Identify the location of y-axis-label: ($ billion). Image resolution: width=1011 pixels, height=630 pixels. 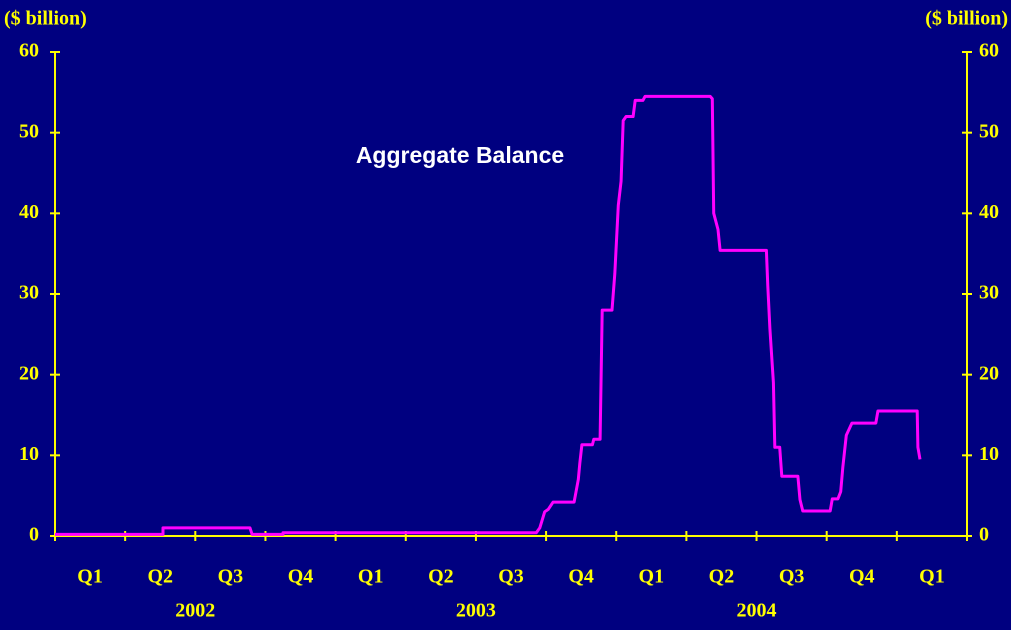
(45, 19).